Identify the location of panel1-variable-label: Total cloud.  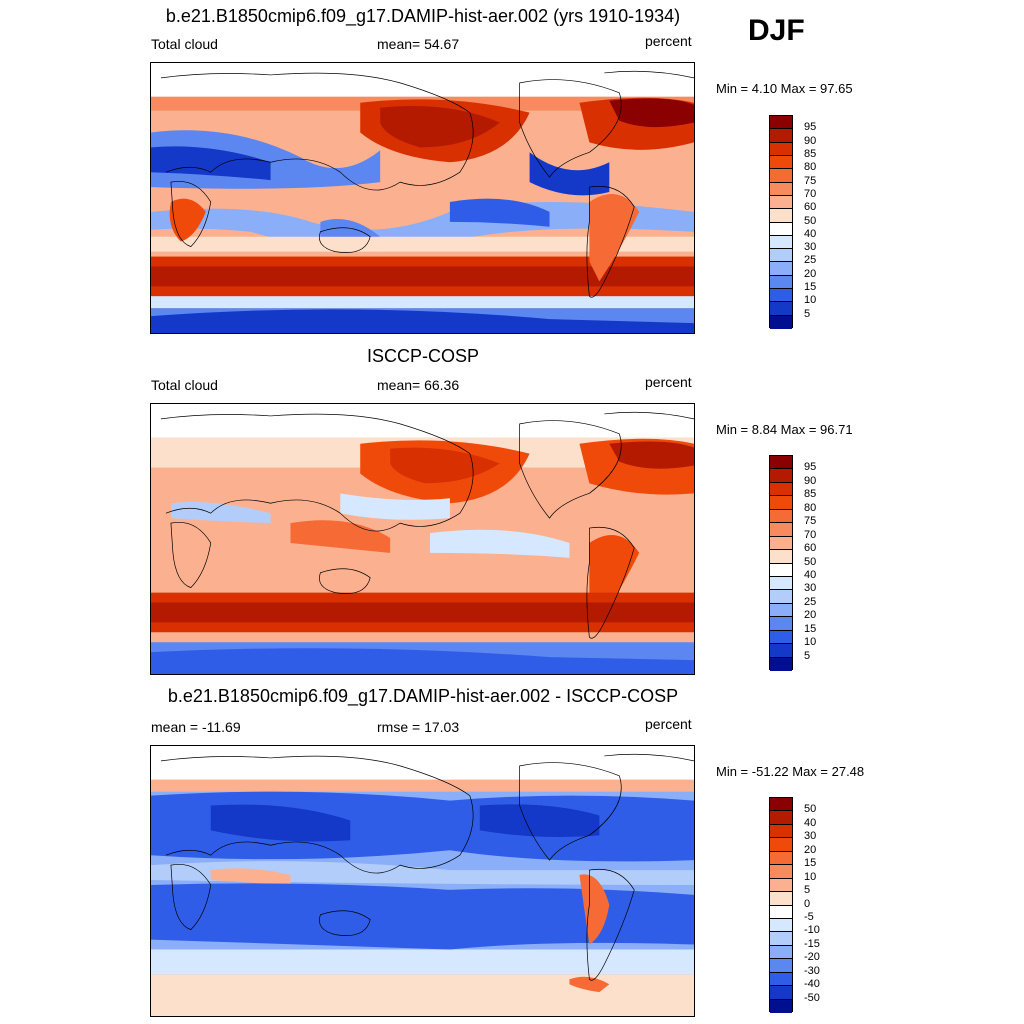
(184, 44).